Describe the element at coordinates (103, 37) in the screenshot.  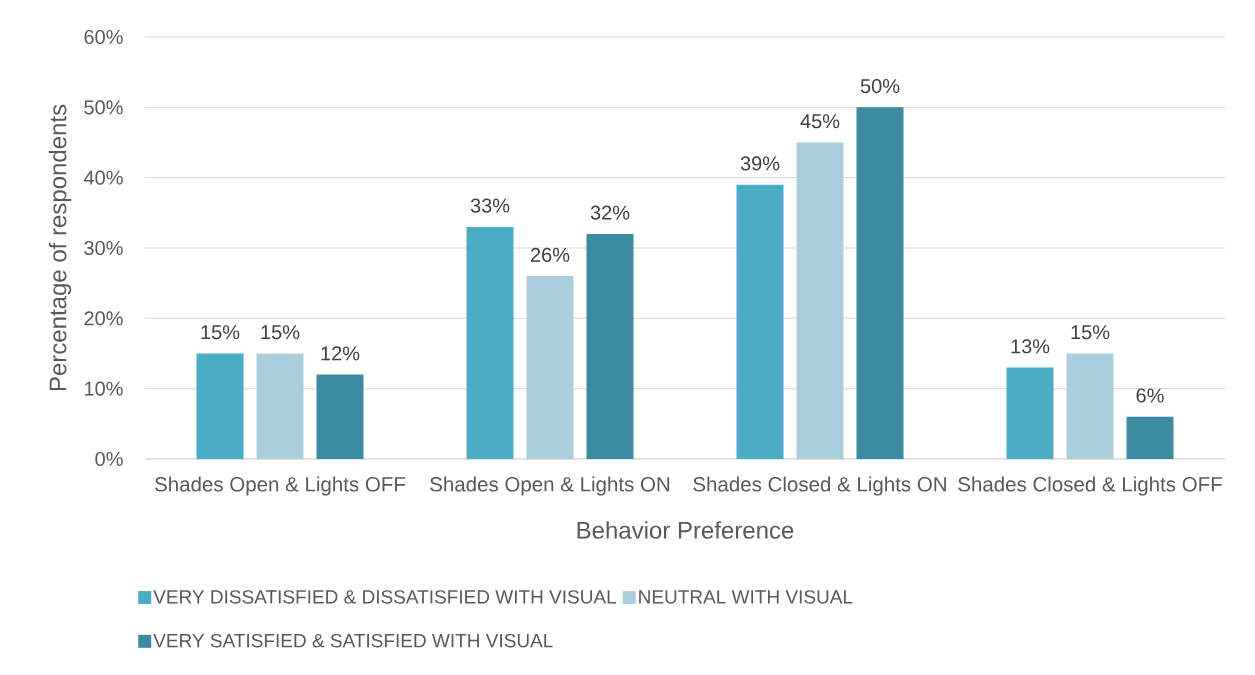
I see `y-tick-label: 60%` at that location.